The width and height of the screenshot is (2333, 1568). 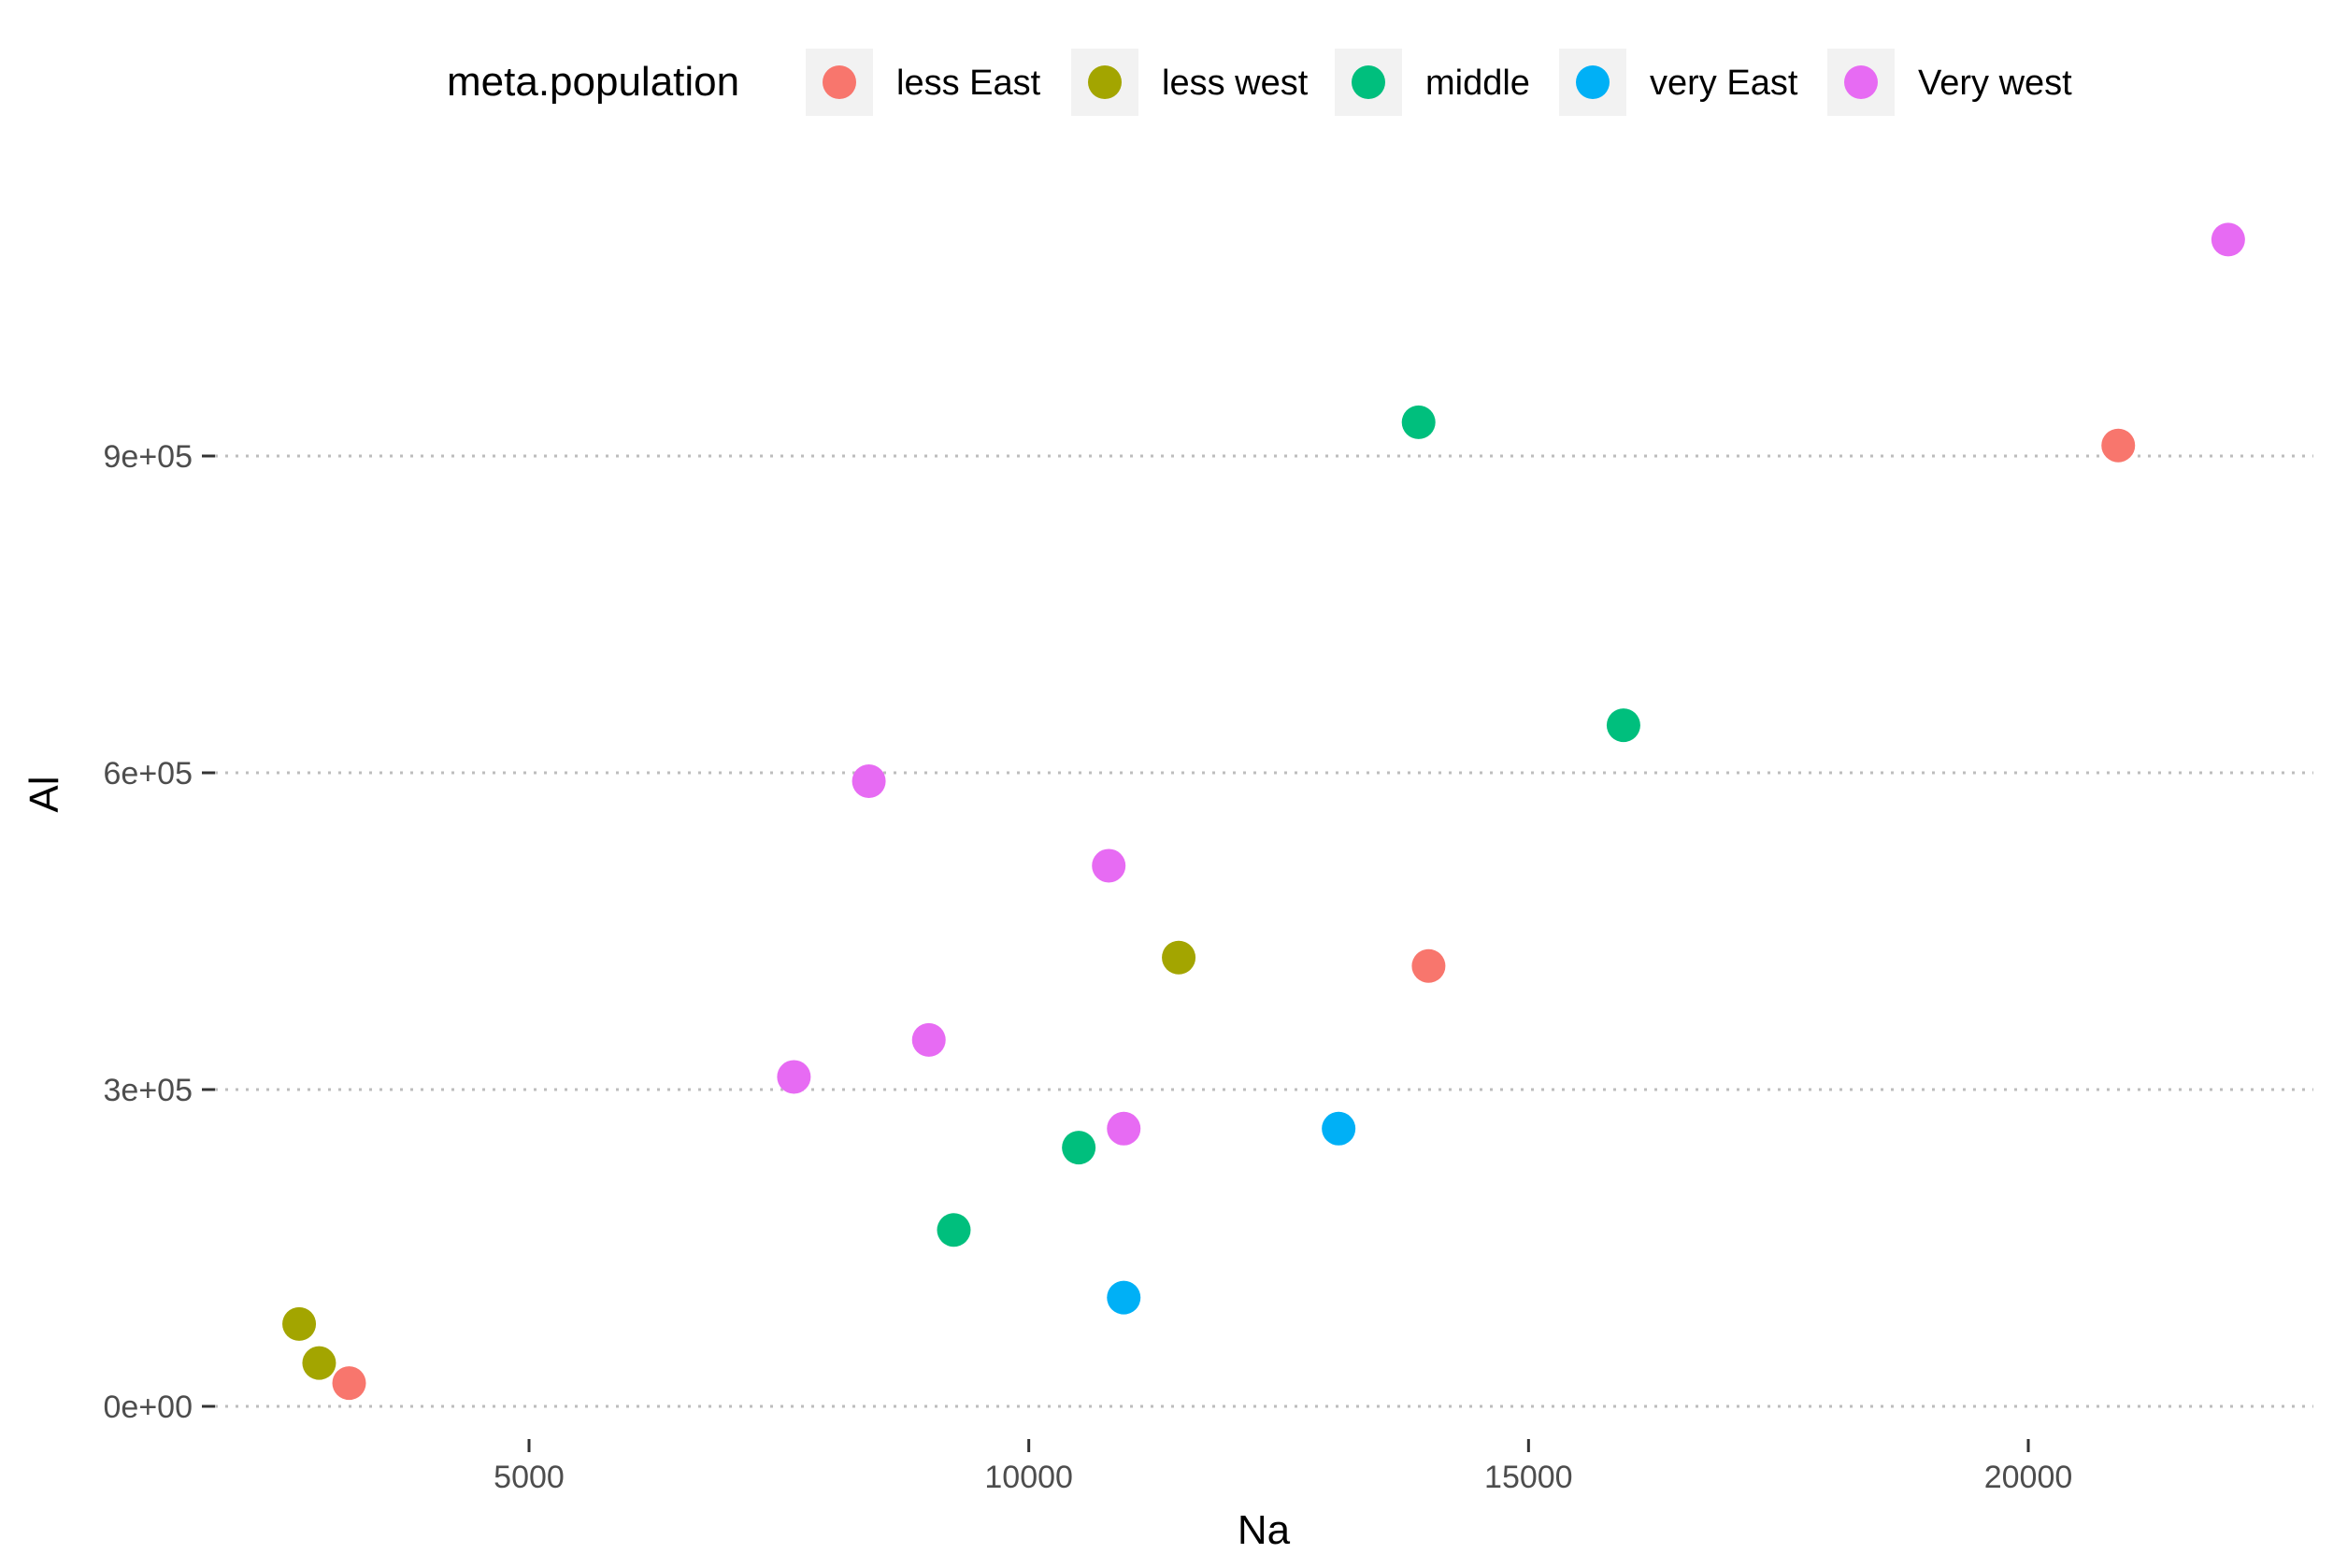 What do you see at coordinates (148, 457) in the screenshot?
I see `y-tick-label: 9e+05` at bounding box center [148, 457].